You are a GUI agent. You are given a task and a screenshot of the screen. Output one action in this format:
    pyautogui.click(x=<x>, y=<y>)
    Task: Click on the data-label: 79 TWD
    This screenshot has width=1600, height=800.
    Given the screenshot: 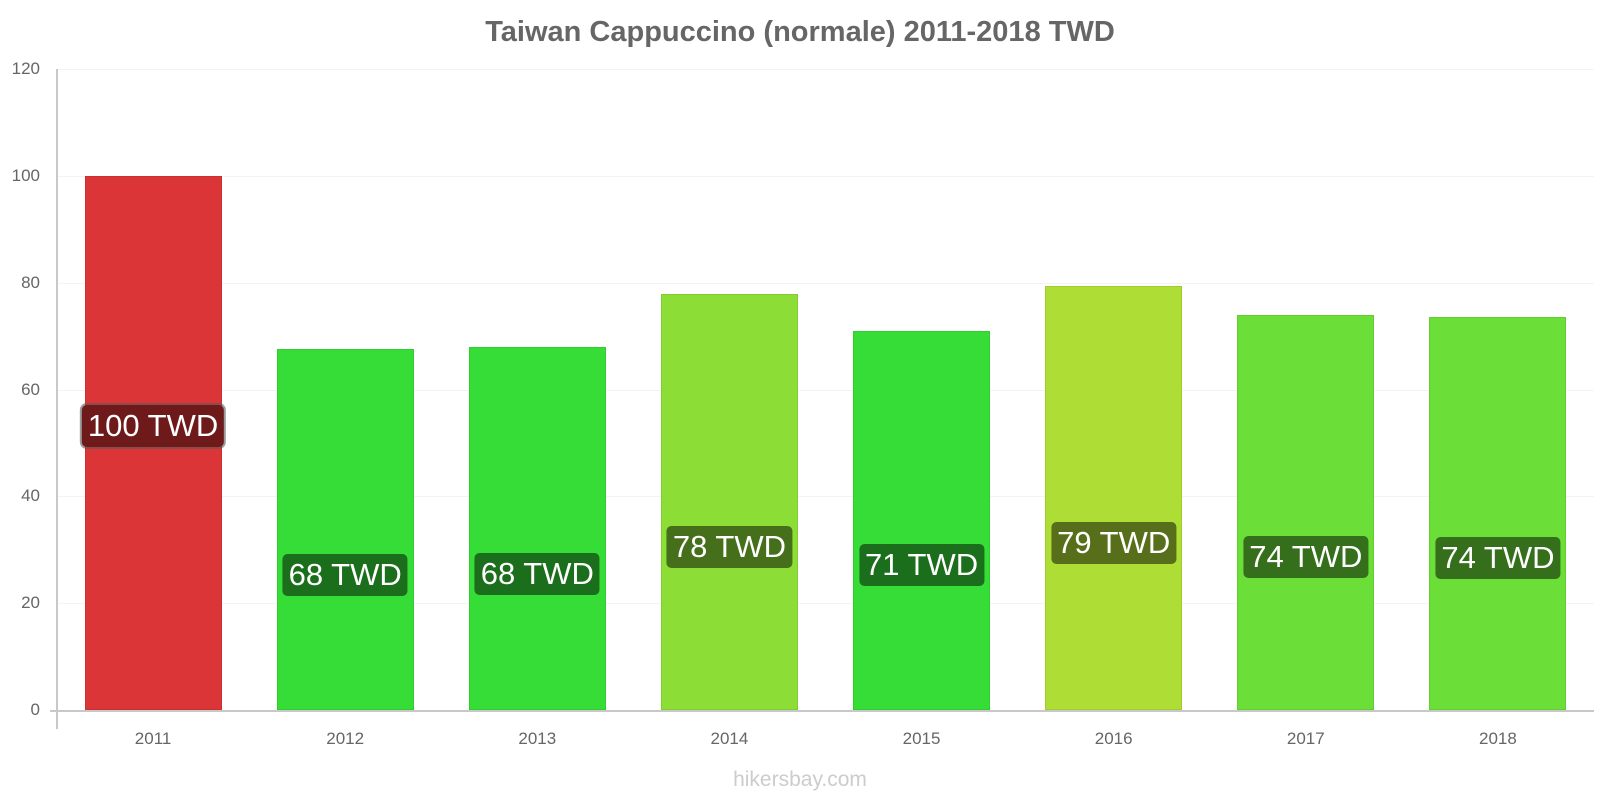 What is the action you would take?
    pyautogui.click(x=1114, y=543)
    